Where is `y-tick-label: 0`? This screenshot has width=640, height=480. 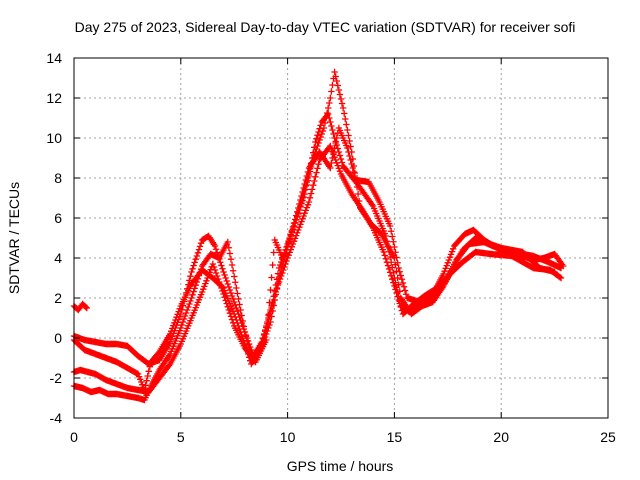
y-tick-label: 0 is located at coordinates (58, 338).